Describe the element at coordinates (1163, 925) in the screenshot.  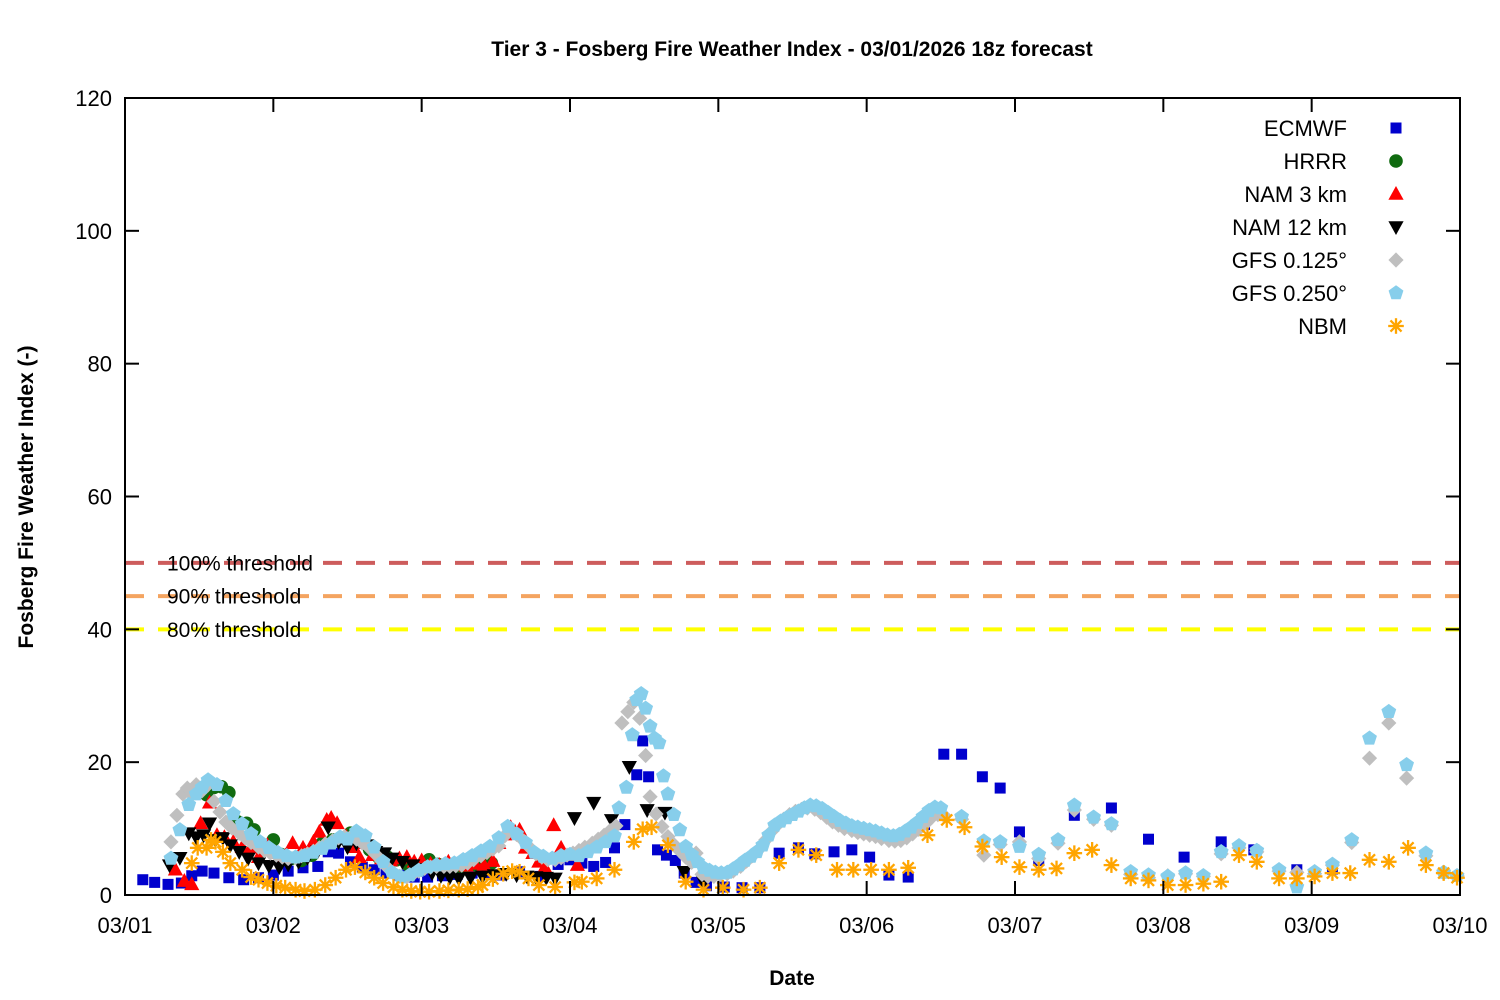
I see `x-tick-label: 03/08` at that location.